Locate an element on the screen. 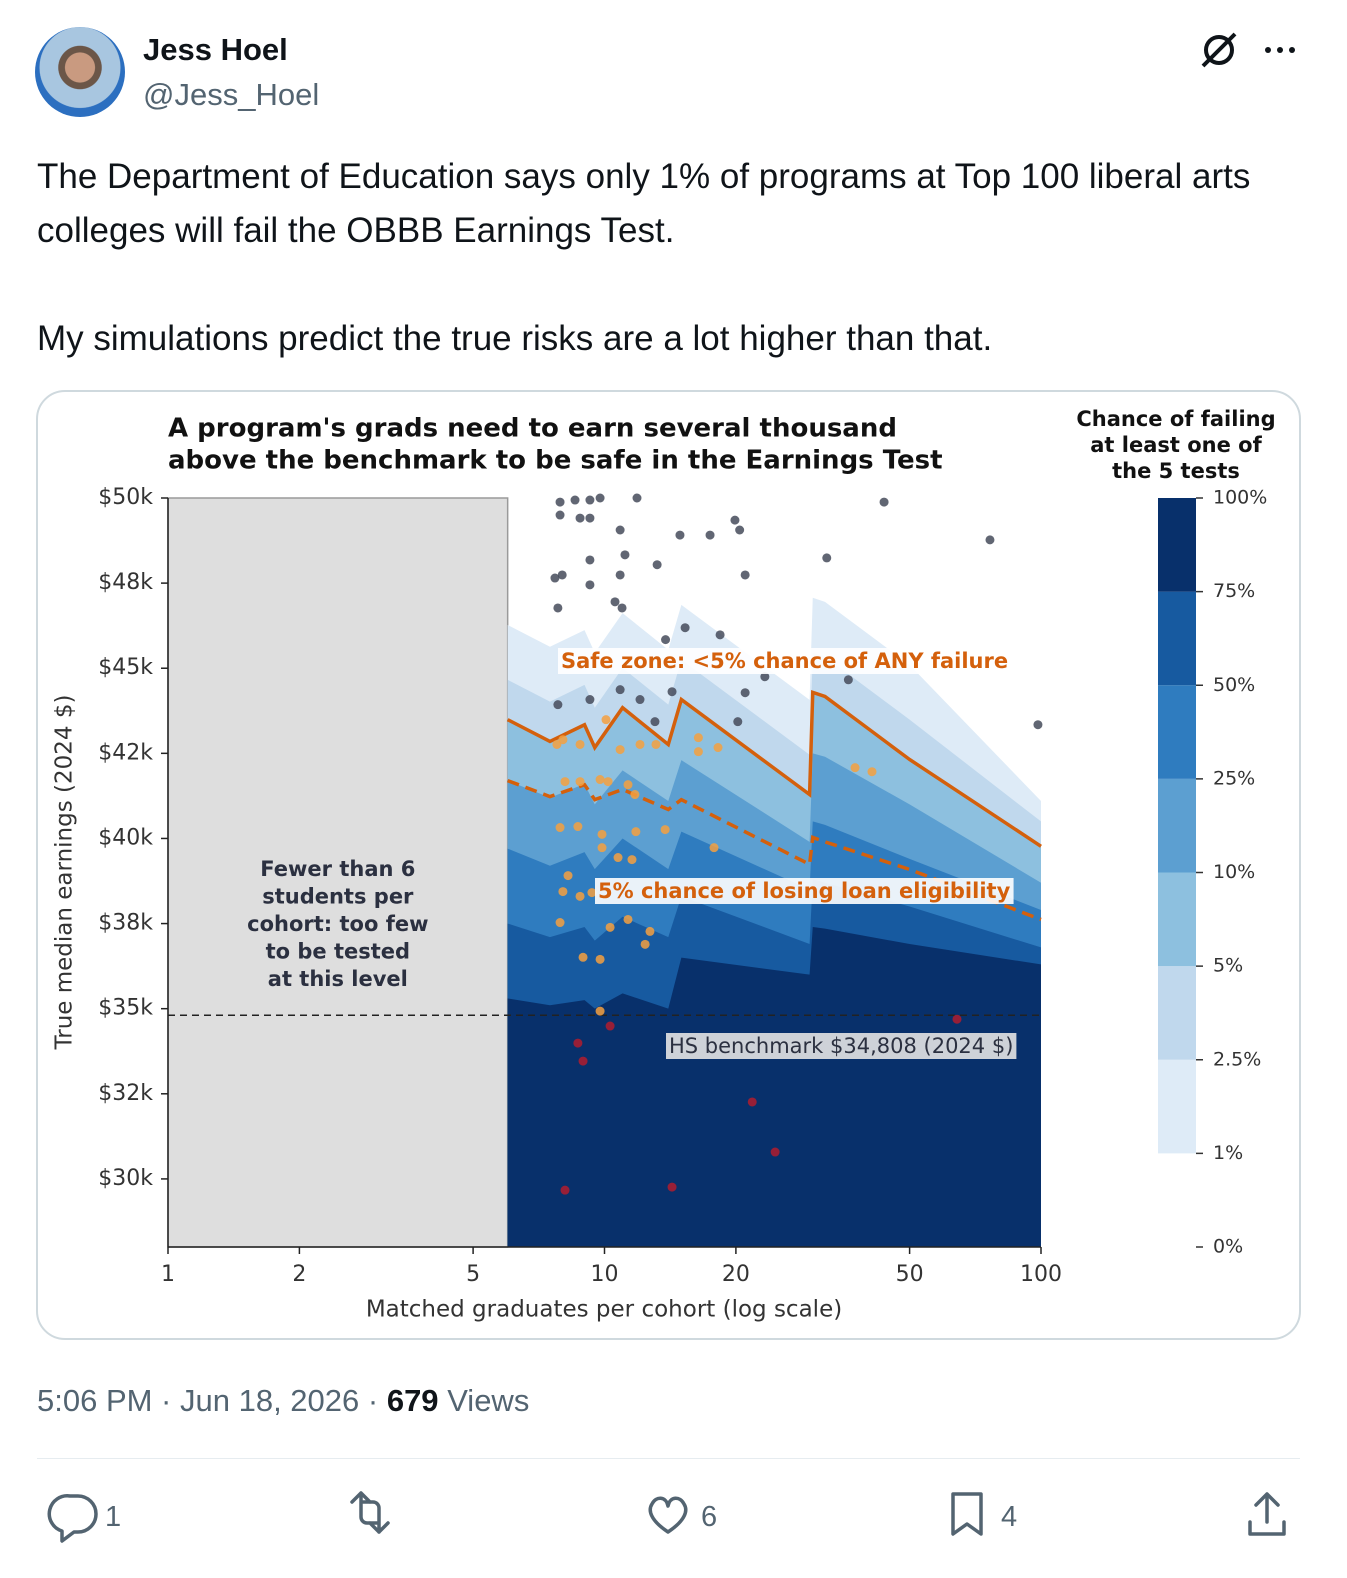  annotation: 5% chance of losing loan eligibility is located at coordinates (804, 891).